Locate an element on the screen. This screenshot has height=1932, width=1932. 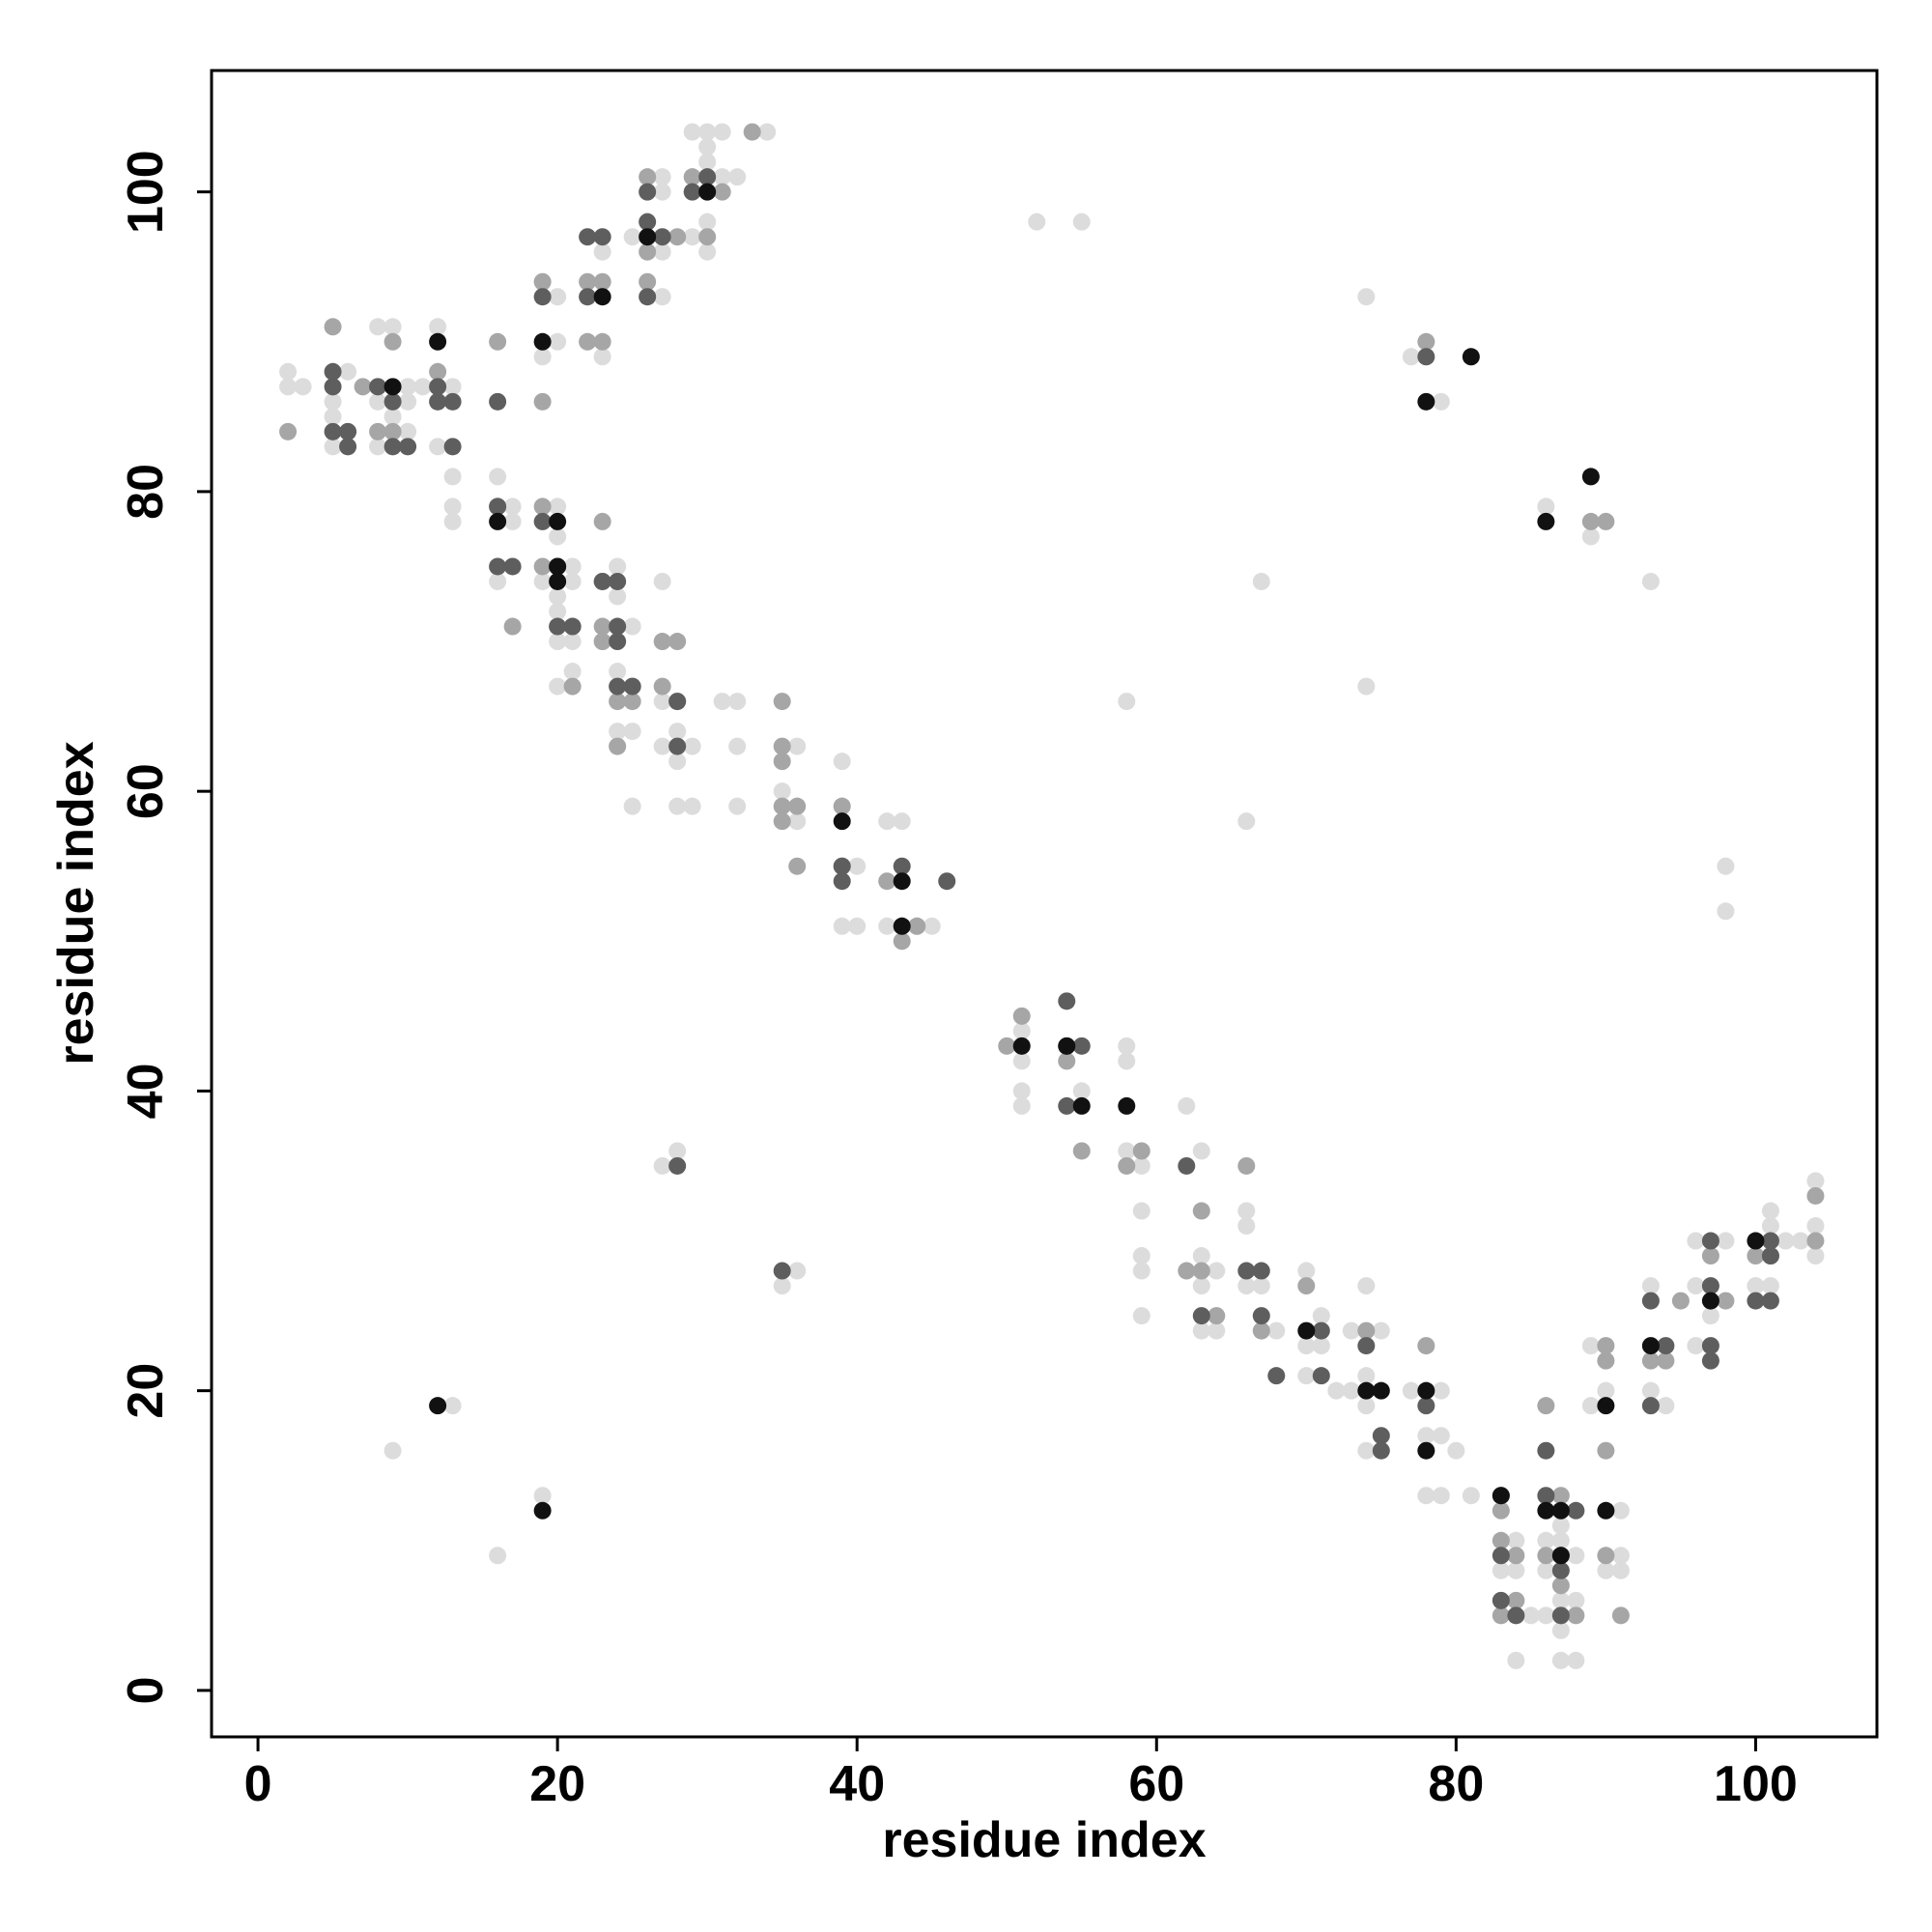
x-tick-label: 40 is located at coordinates (857, 1784).